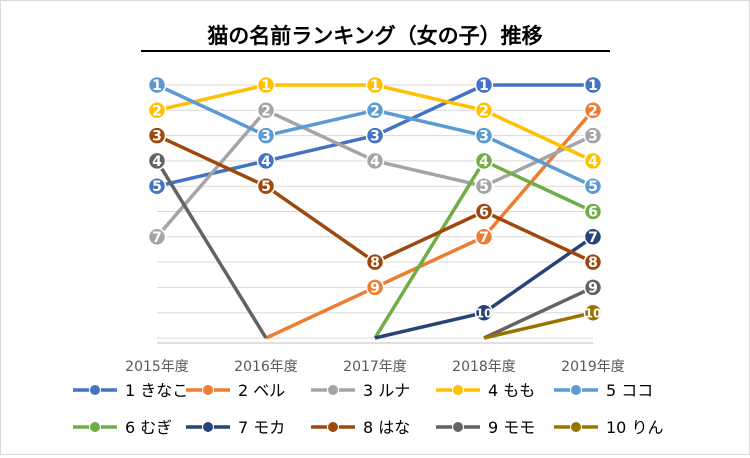  I want to click on chart-title: 猫の名前ランキング（女の子）推移, so click(374, 36).